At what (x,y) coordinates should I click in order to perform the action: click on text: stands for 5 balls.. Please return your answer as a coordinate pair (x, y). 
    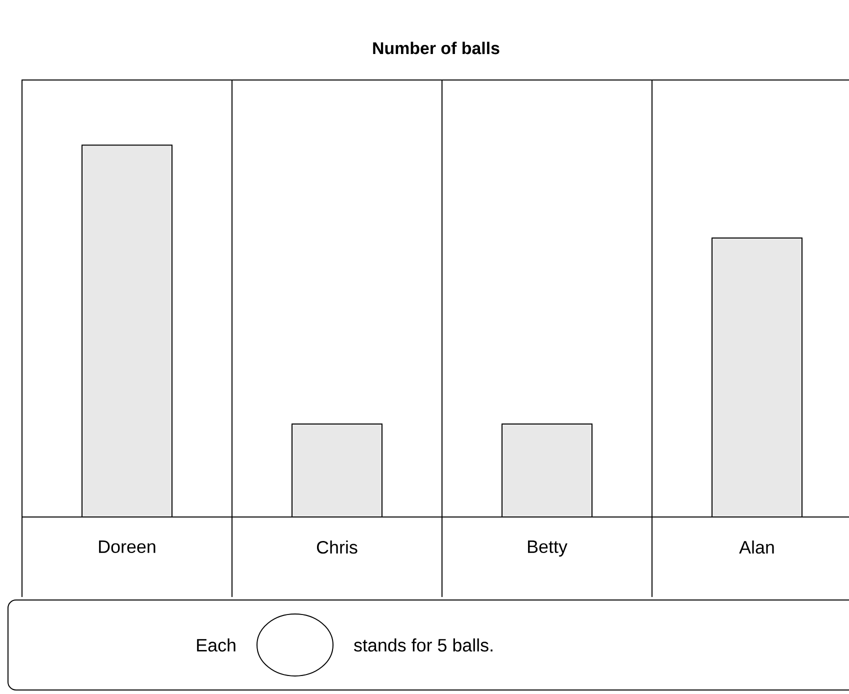
    Looking at the image, I should click on (423, 645).